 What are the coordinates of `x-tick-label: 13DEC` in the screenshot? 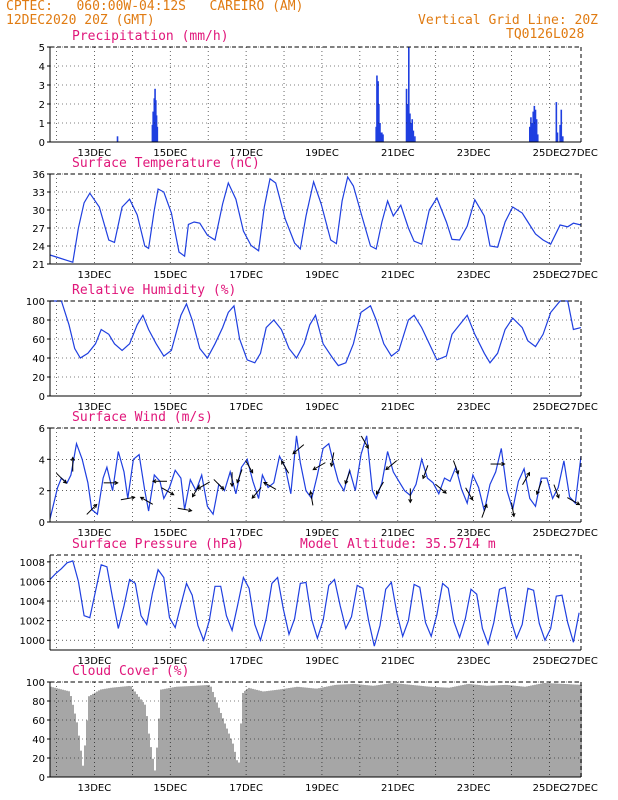 It's located at (95, 788).